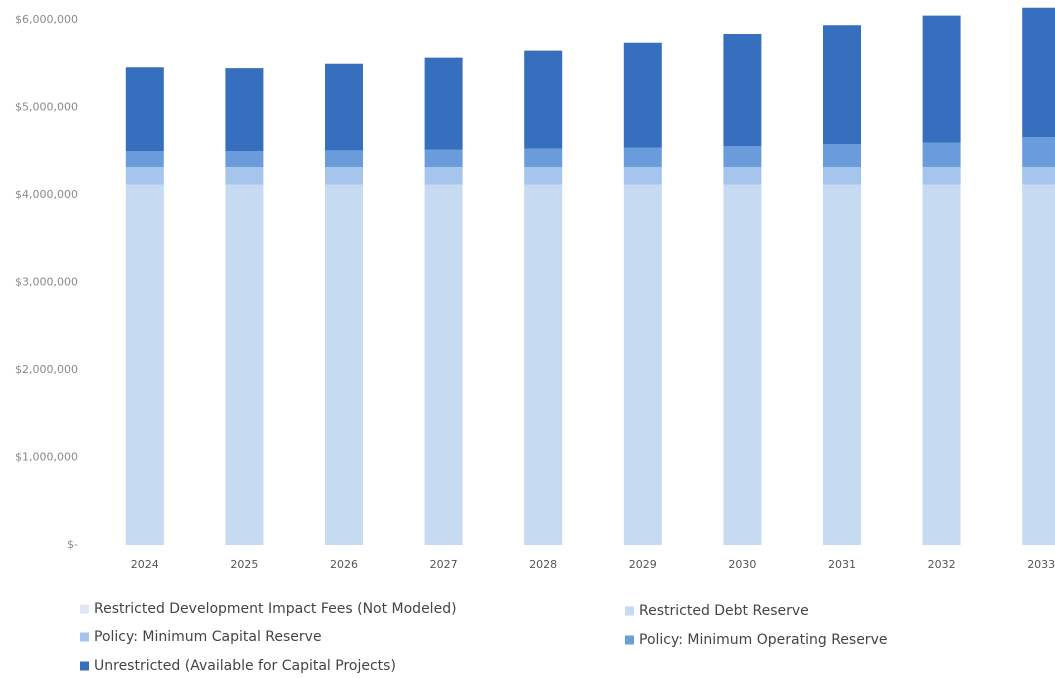  Describe the element at coordinates (543, 564) in the screenshot. I see `x-tick-label: 2028` at that location.